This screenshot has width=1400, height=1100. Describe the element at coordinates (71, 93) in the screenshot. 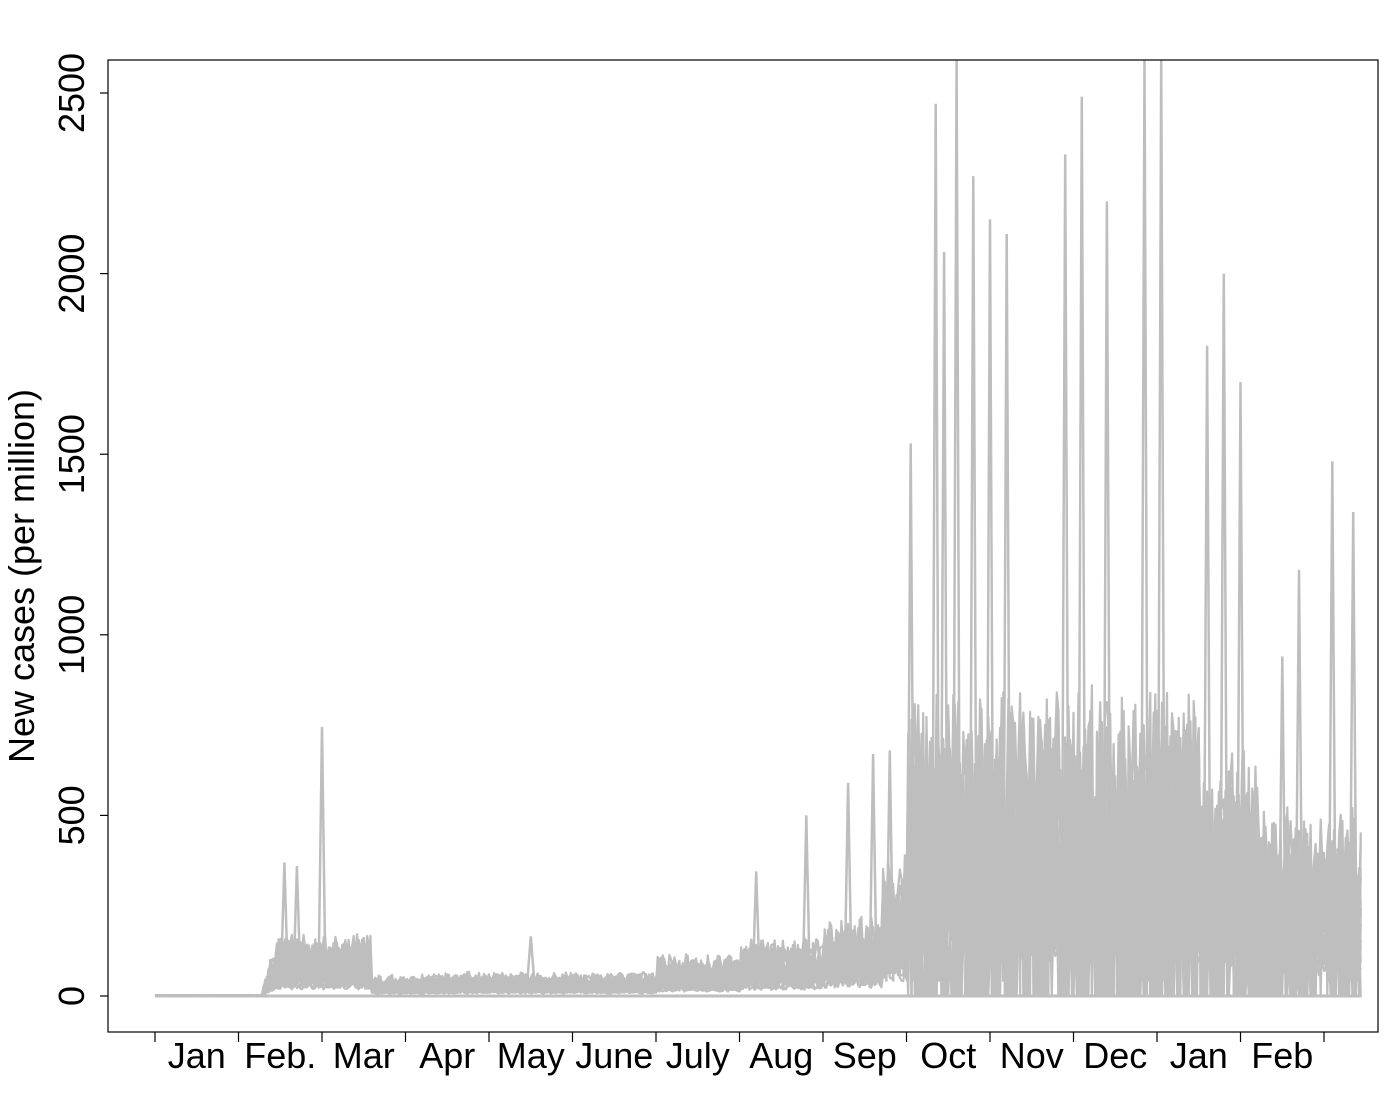

I see `y-tick-label: 2500` at that location.